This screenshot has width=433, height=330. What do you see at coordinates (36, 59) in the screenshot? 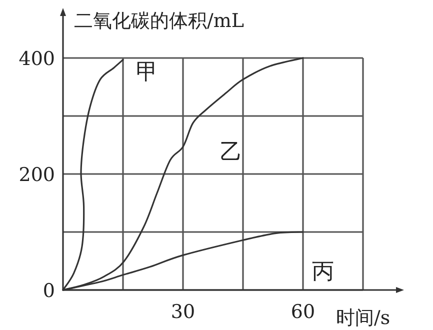
I see `y-tick-label: 400` at bounding box center [36, 59].